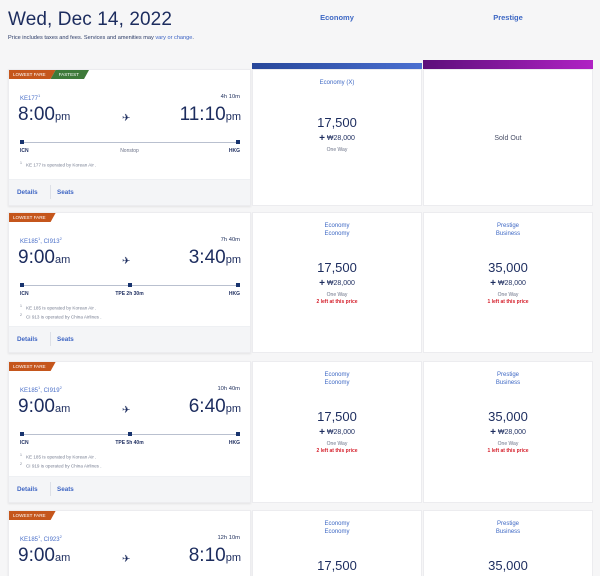 This screenshot has height=576, width=600. I want to click on flight-numbers: KE1851, CI9132, so click(41, 240).